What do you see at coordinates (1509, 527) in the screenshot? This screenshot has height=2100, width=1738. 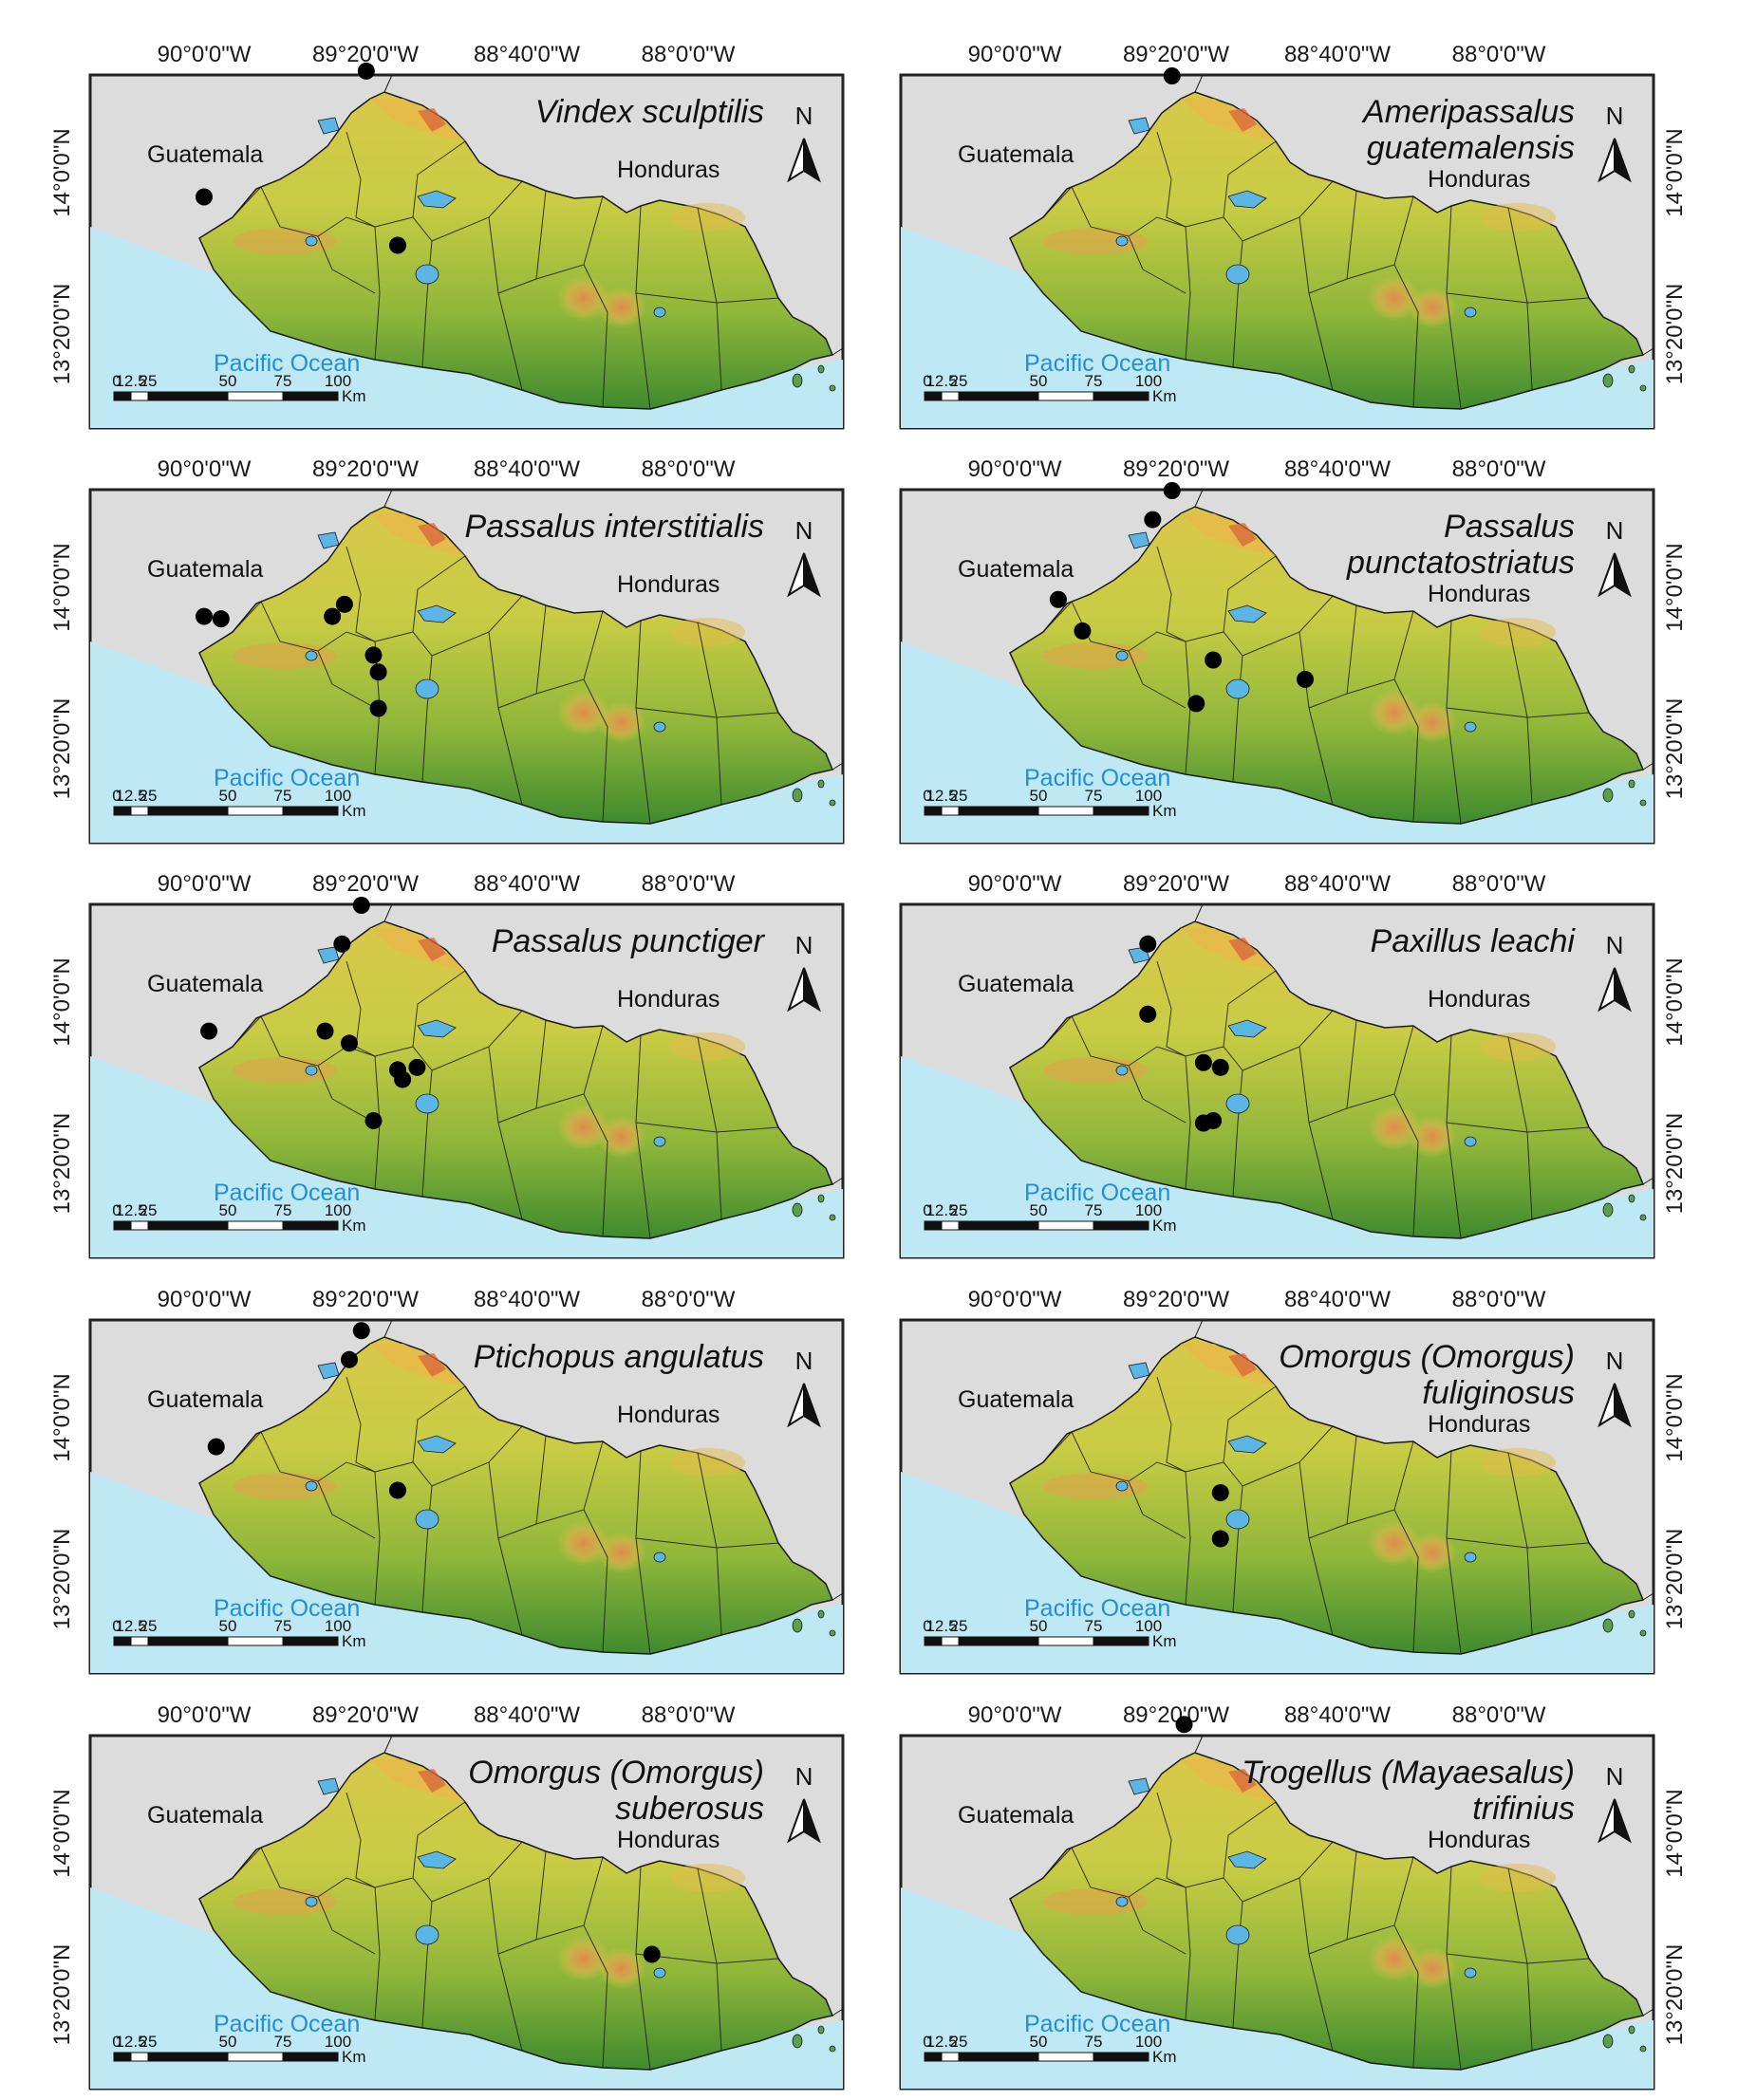 I see `species-name: Passalus` at bounding box center [1509, 527].